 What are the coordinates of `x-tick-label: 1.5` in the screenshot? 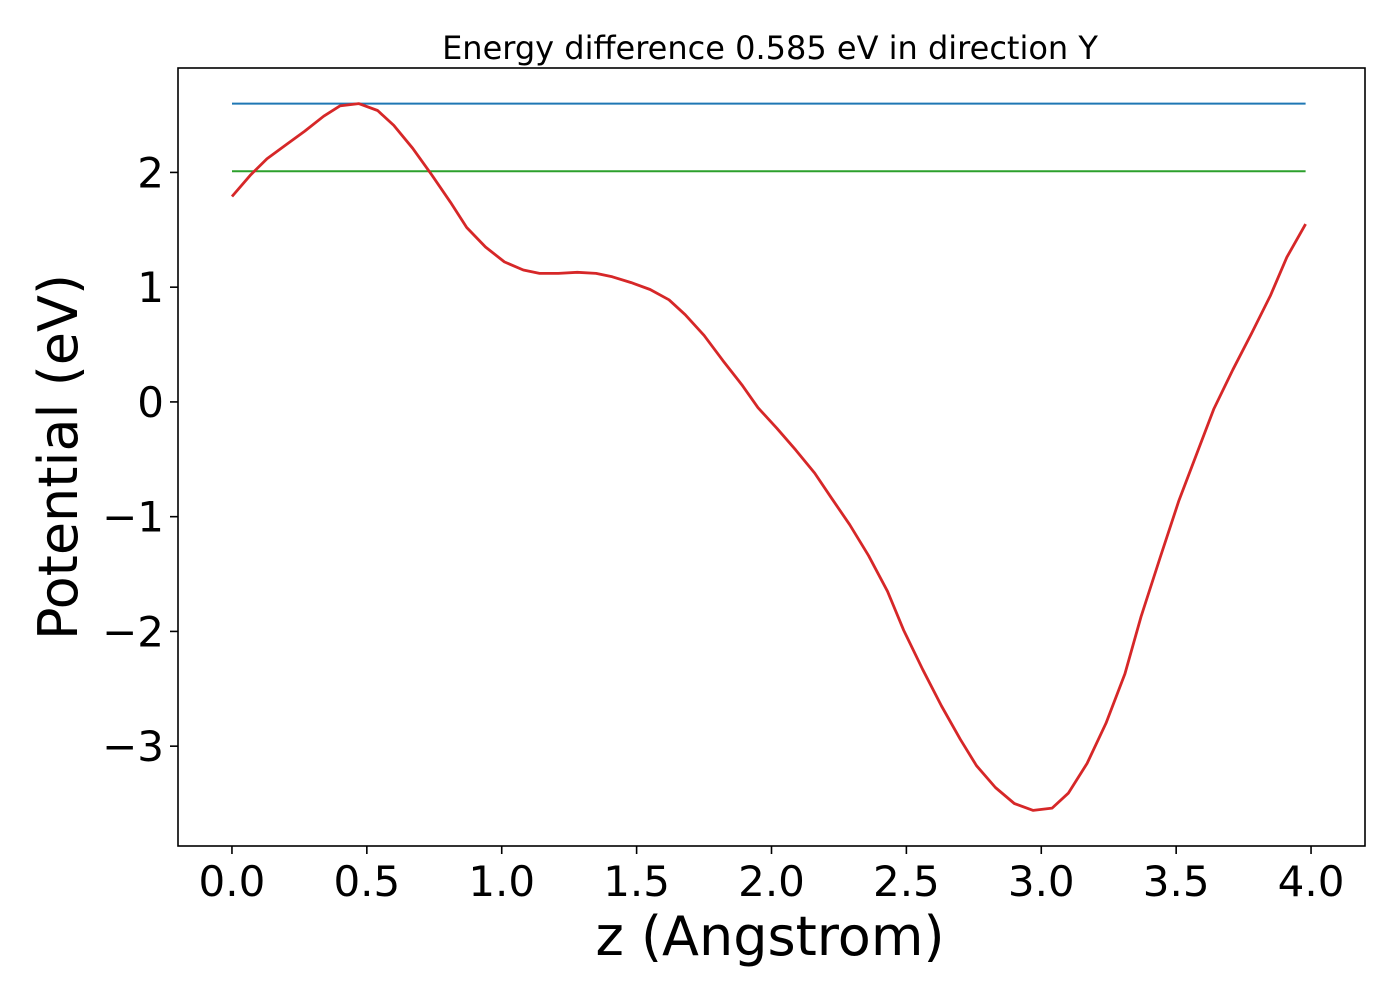 It's located at (636, 881).